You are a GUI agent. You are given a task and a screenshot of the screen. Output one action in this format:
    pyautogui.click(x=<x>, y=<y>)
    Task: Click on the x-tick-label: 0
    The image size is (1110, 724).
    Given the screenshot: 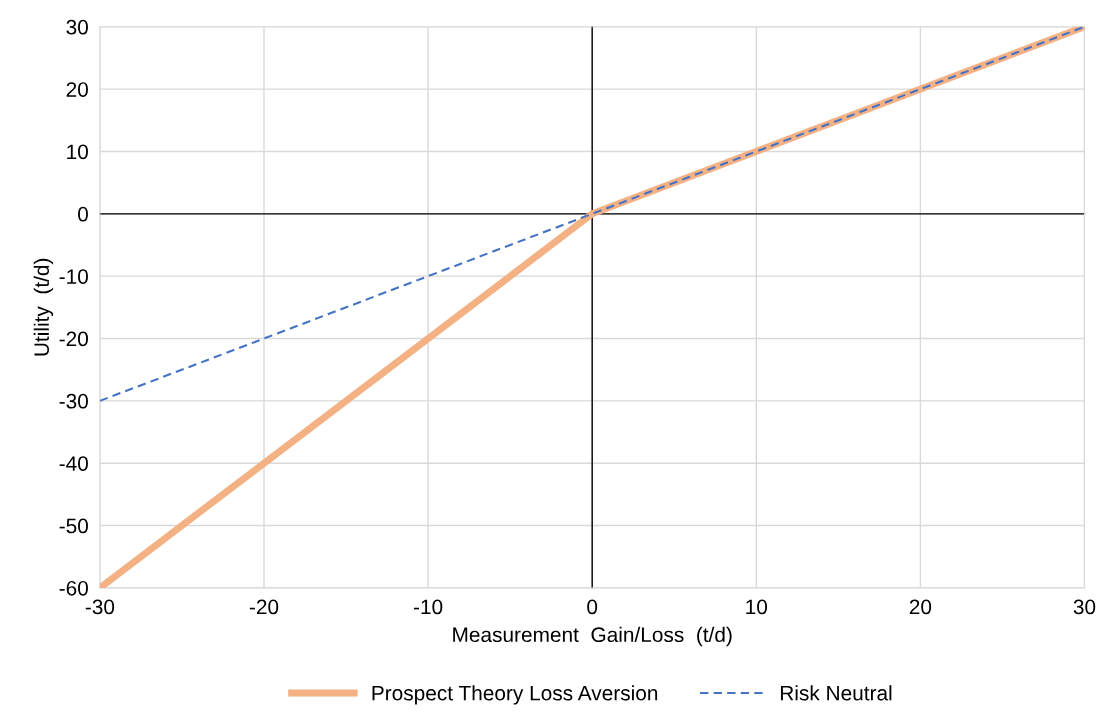 What is the action you would take?
    pyautogui.click(x=592, y=607)
    